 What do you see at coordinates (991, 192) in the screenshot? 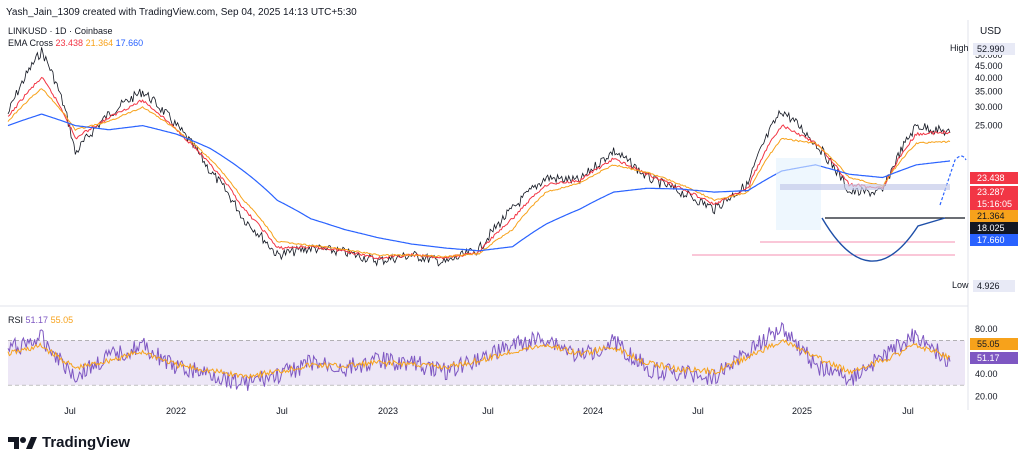
I see `price-badge-label: 23.287` at bounding box center [991, 192].